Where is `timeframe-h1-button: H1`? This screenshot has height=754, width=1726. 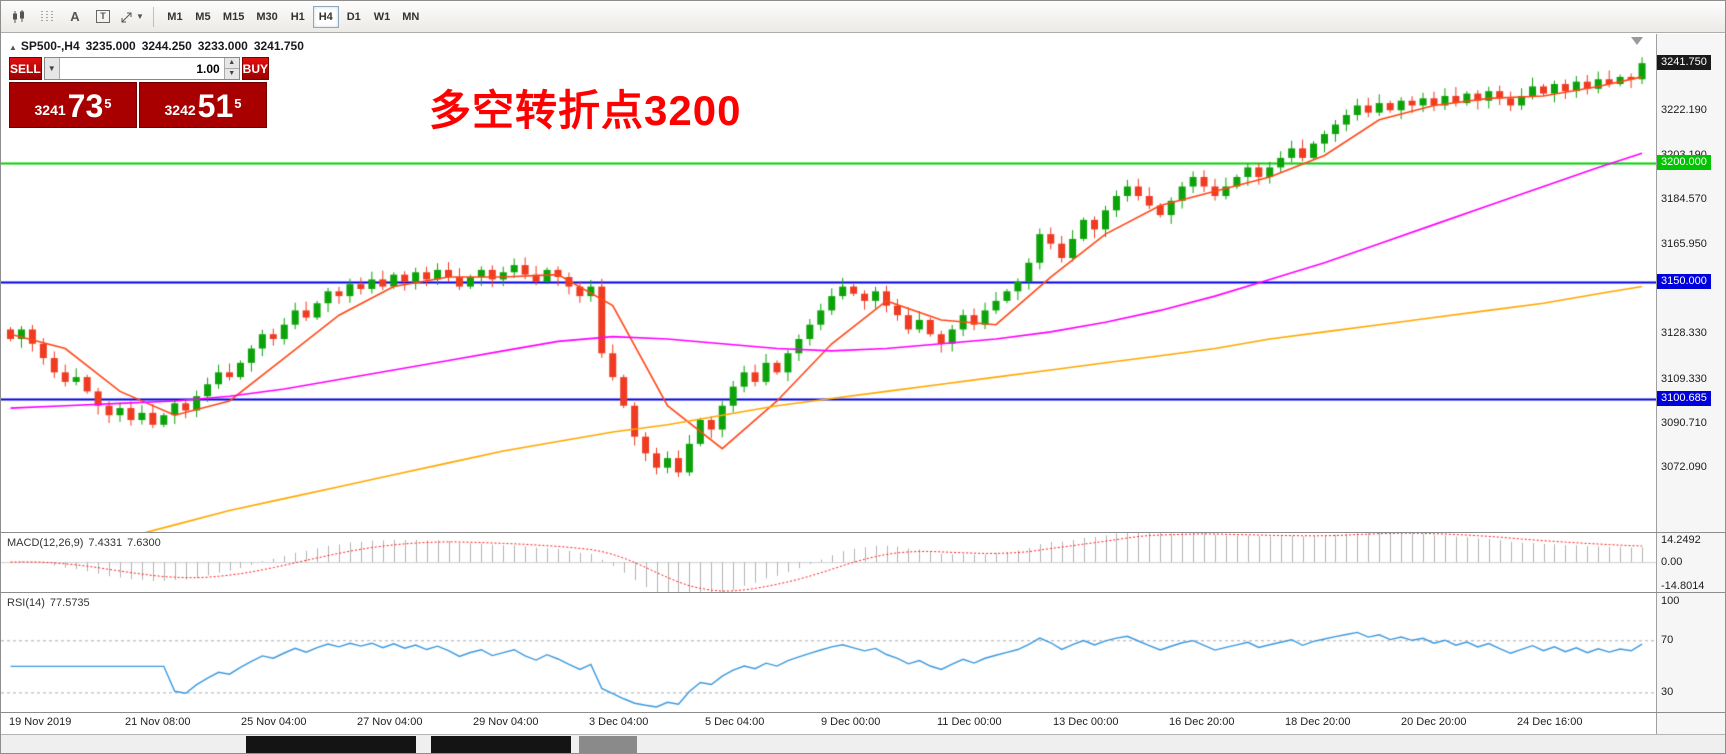
timeframe-h1-button: H1 is located at coordinates (298, 17).